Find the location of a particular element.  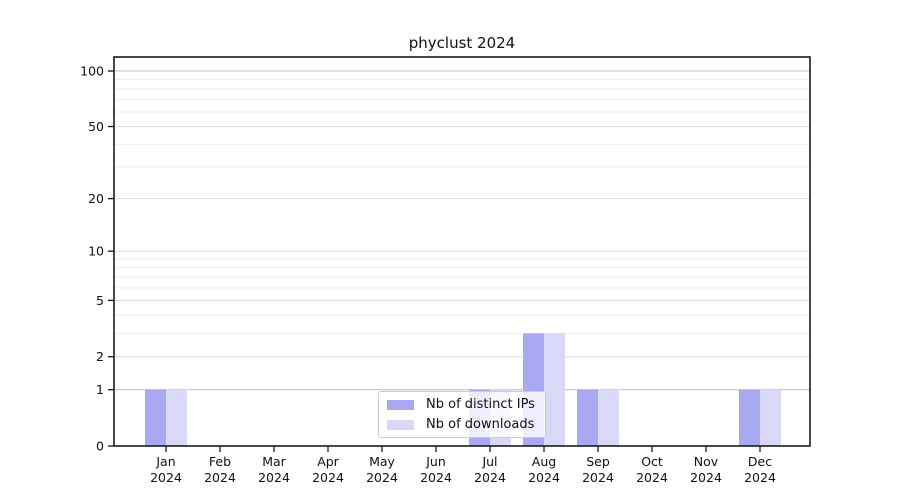

legend-entry: Nb of distinct IPs is located at coordinates (461, 404).